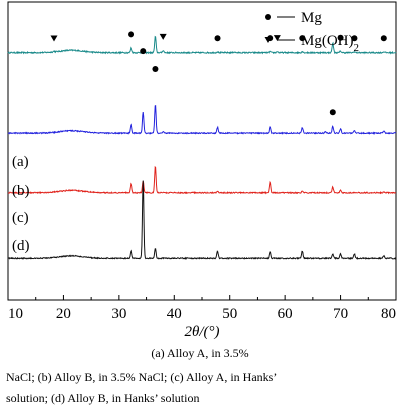 This screenshot has height=413, width=400. What do you see at coordinates (21, 191) in the screenshot?
I see `series-label-1: (b)` at bounding box center [21, 191].